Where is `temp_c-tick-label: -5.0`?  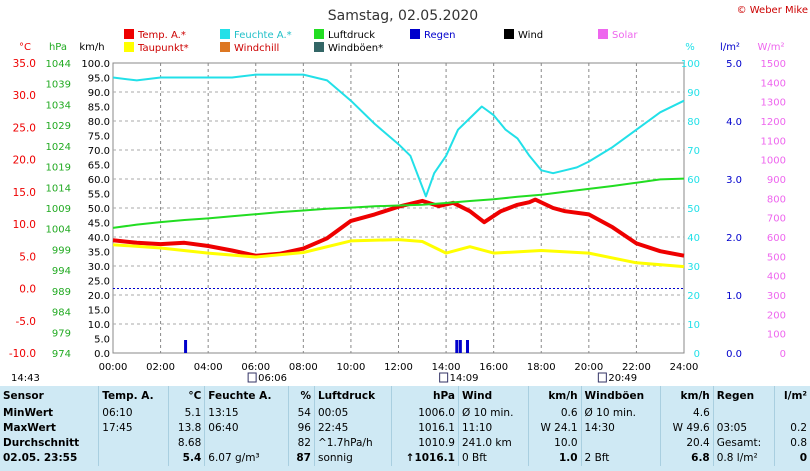
temp_c-tick-label: -5.0 is located at coordinates (26, 322).